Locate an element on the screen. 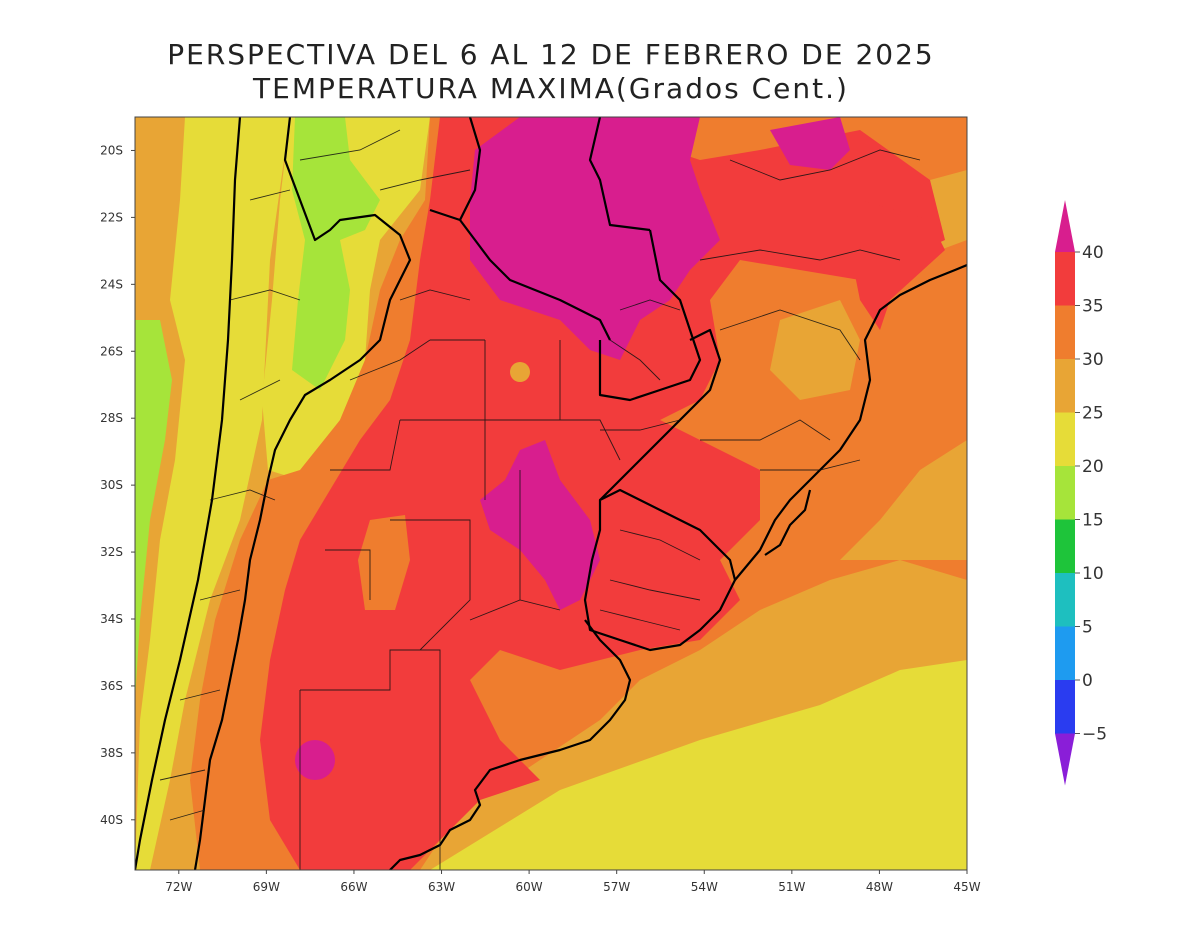  colorbar-label: 25 is located at coordinates (1093, 414).